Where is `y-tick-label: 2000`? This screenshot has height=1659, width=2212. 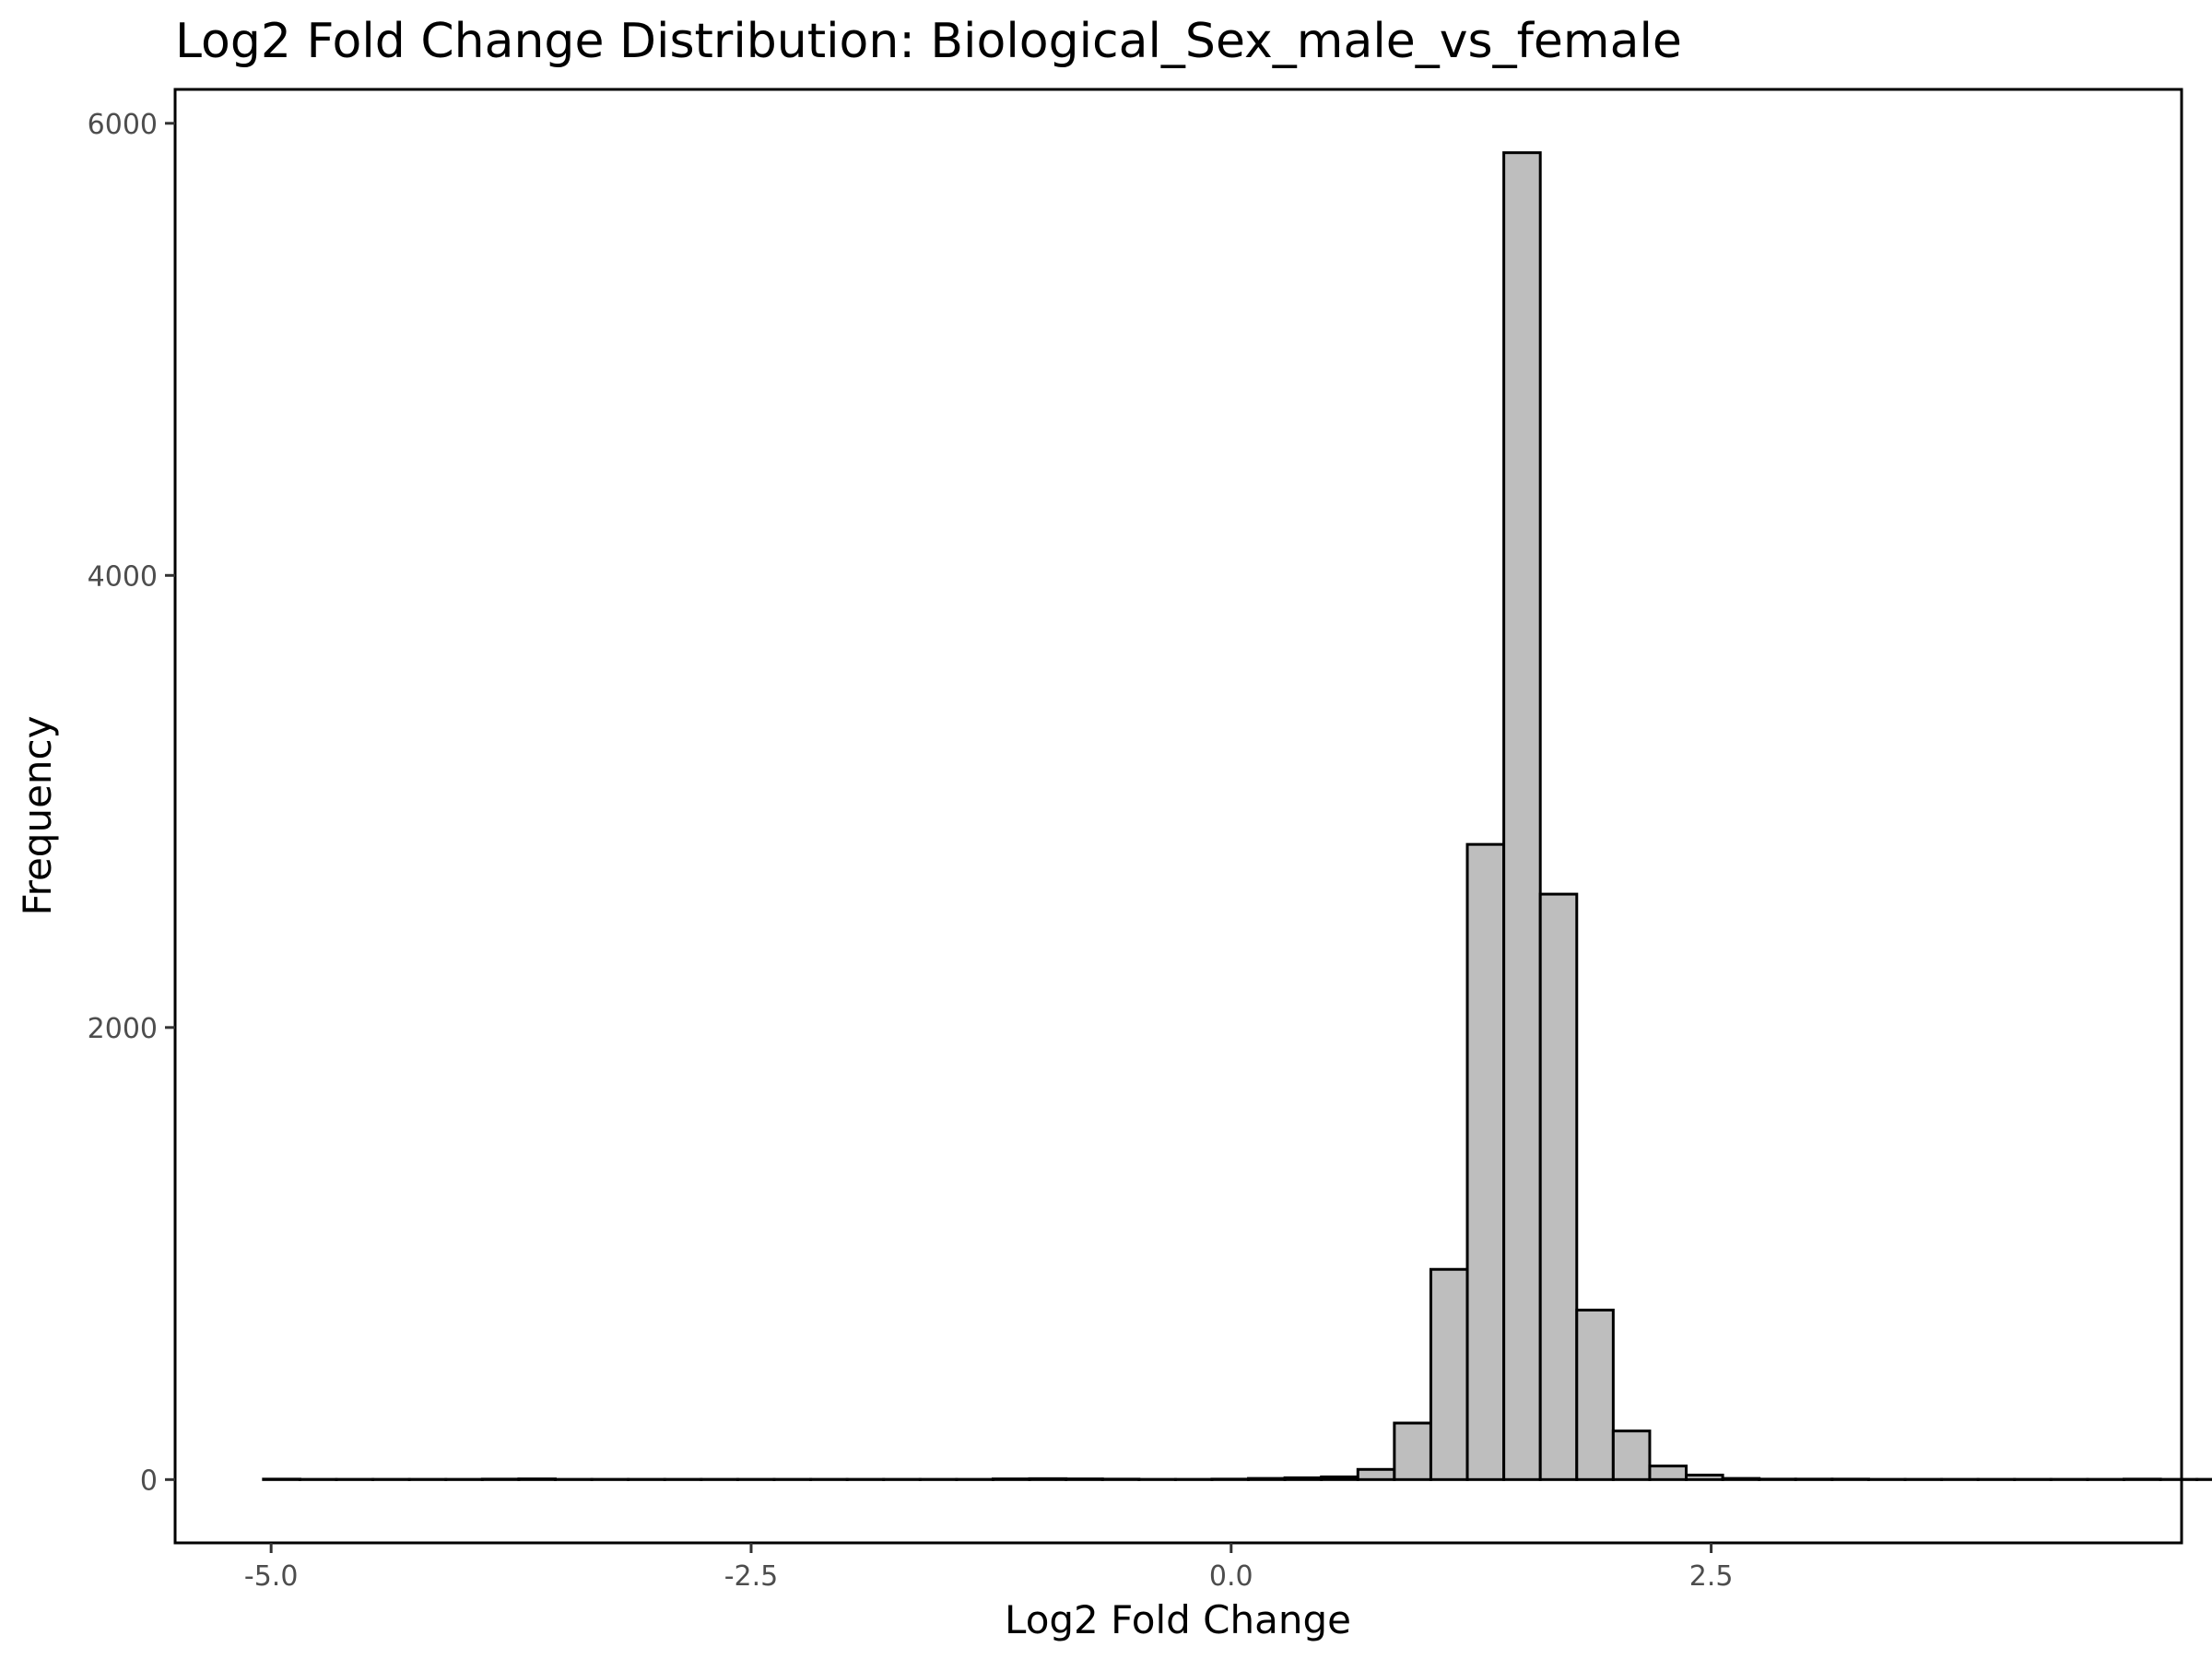
y-tick-label: 2000 is located at coordinates (123, 1029).